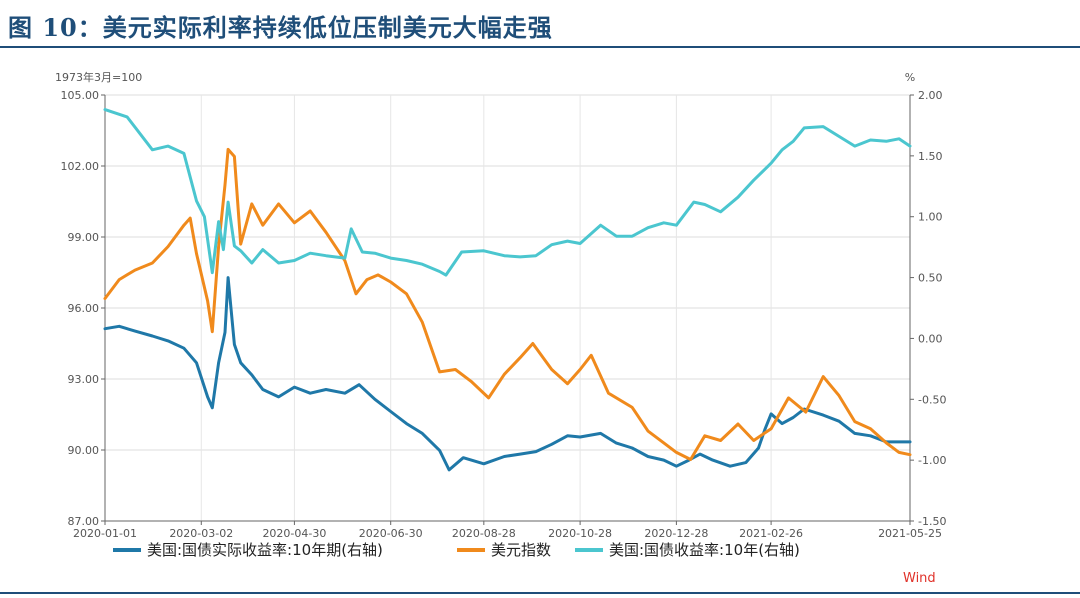 The width and height of the screenshot is (1080, 598). What do you see at coordinates (930, 217) in the screenshot?
I see `right-tick-label: 1.00` at bounding box center [930, 217].